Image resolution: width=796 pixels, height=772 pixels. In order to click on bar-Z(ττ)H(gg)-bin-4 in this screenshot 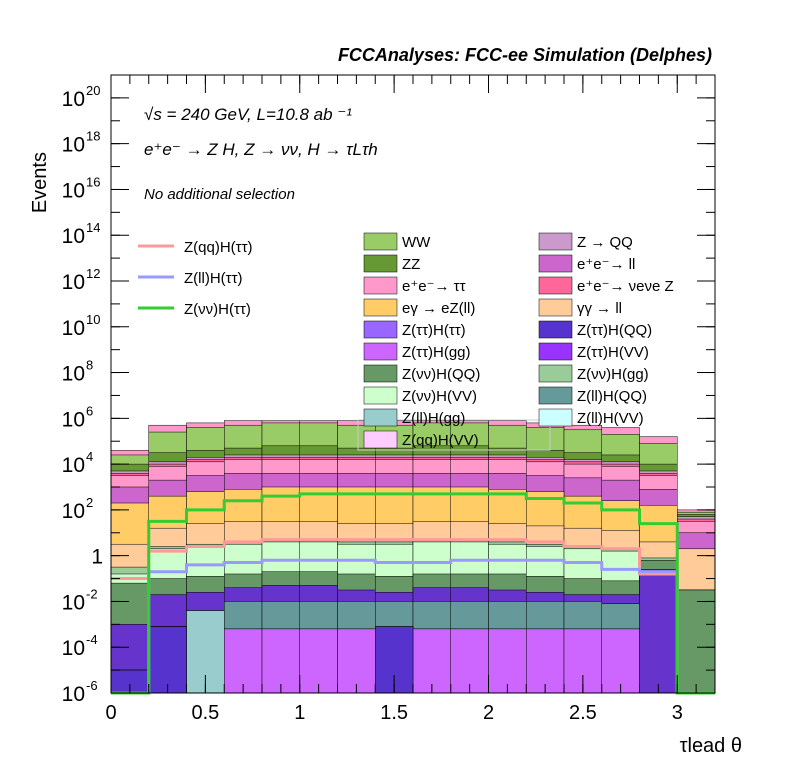, I will do `click(280, 661)`.